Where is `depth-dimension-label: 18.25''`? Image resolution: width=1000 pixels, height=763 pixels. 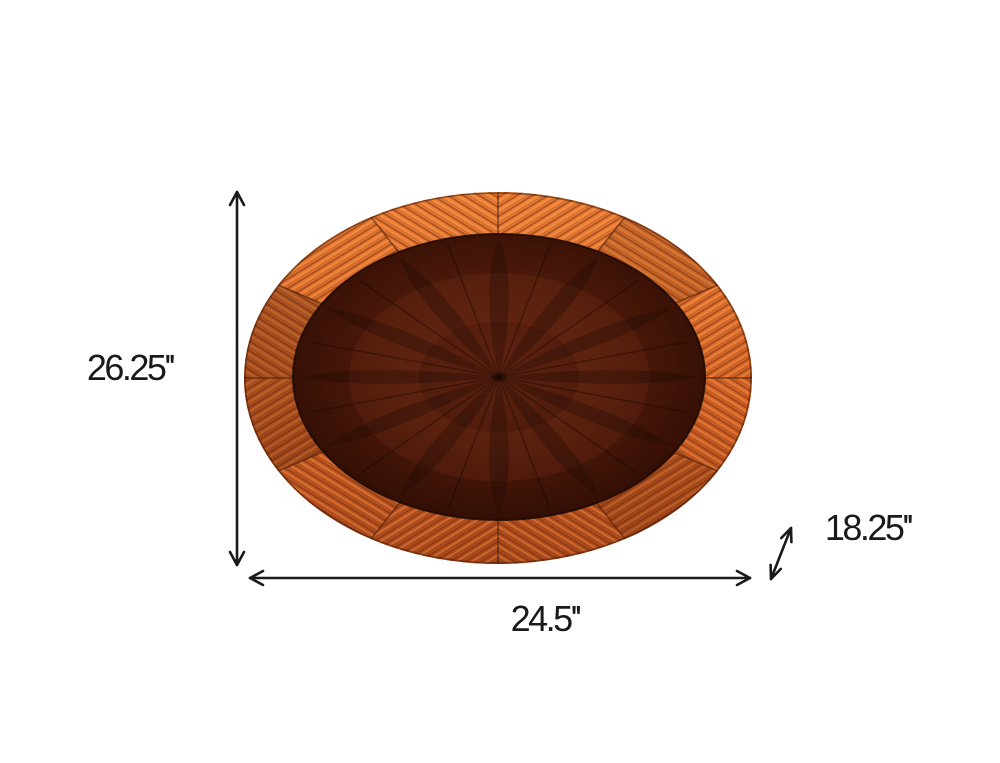 depth-dimension-label: 18.25'' is located at coordinates (869, 527).